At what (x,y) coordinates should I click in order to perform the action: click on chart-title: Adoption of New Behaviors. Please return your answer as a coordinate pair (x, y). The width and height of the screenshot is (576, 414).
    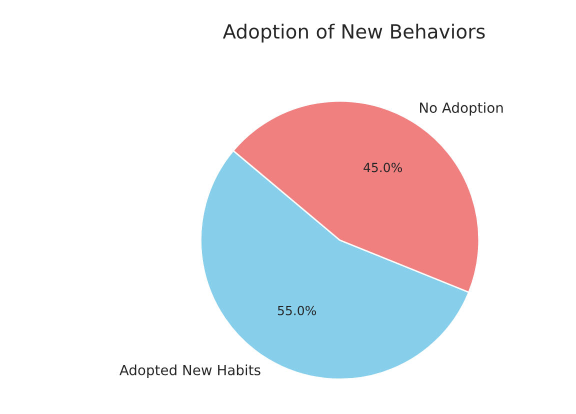
    Looking at the image, I should click on (353, 33).